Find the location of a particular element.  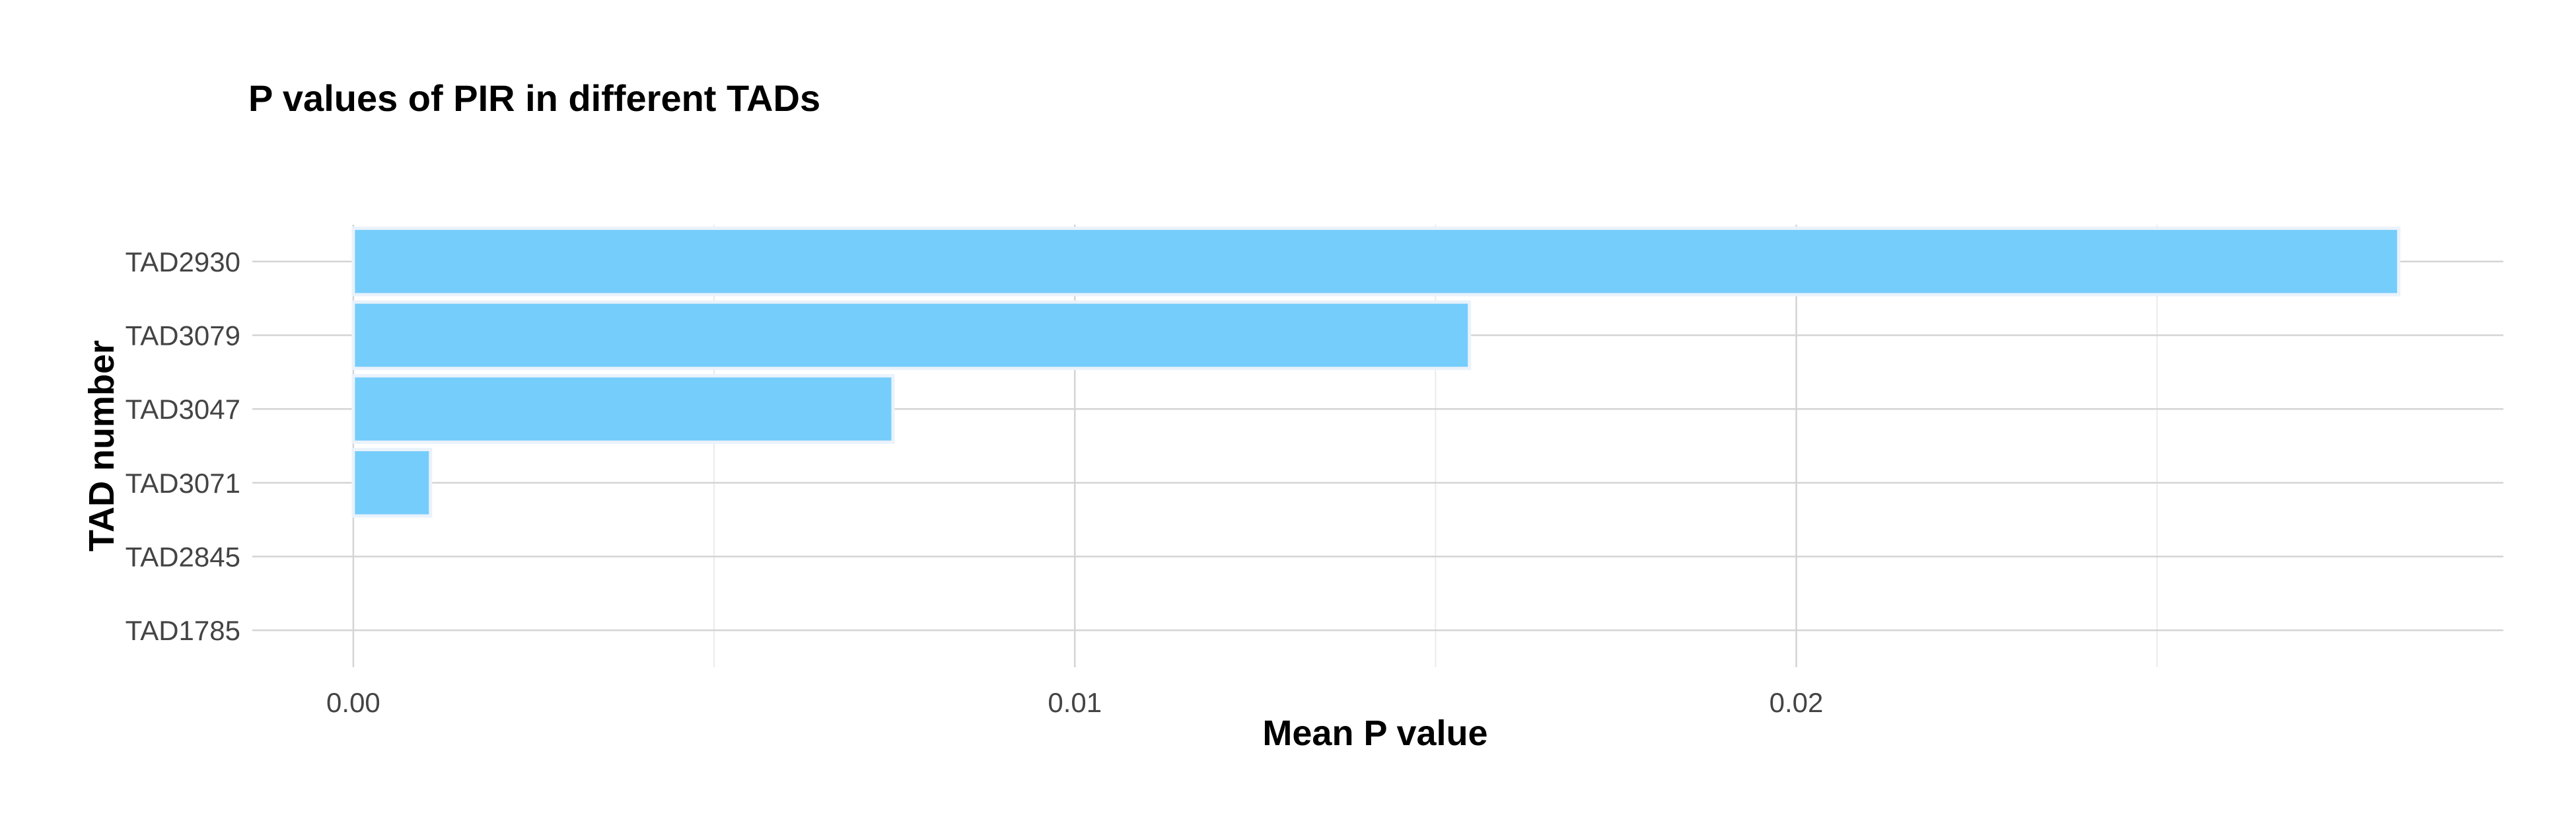

bar-tad3079 is located at coordinates (912, 335).